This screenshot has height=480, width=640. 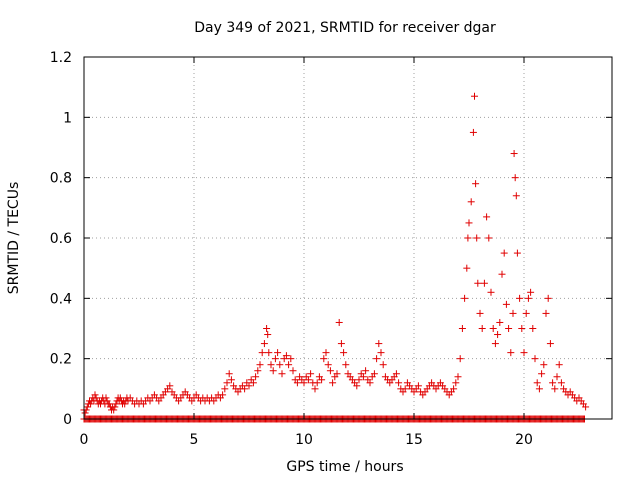 I want to click on y-tick-label: 0.6, so click(x=61, y=239).